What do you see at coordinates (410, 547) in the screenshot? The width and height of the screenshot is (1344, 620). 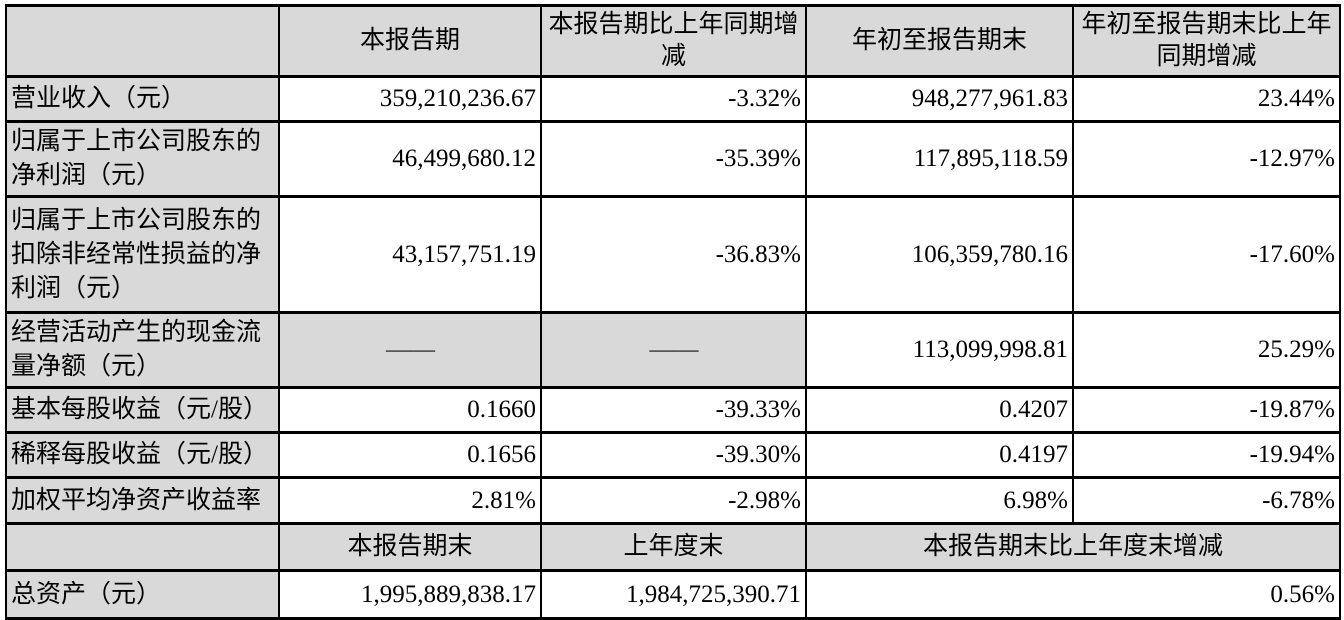 I see `subheader-current-end: 本报告期末` at bounding box center [410, 547].